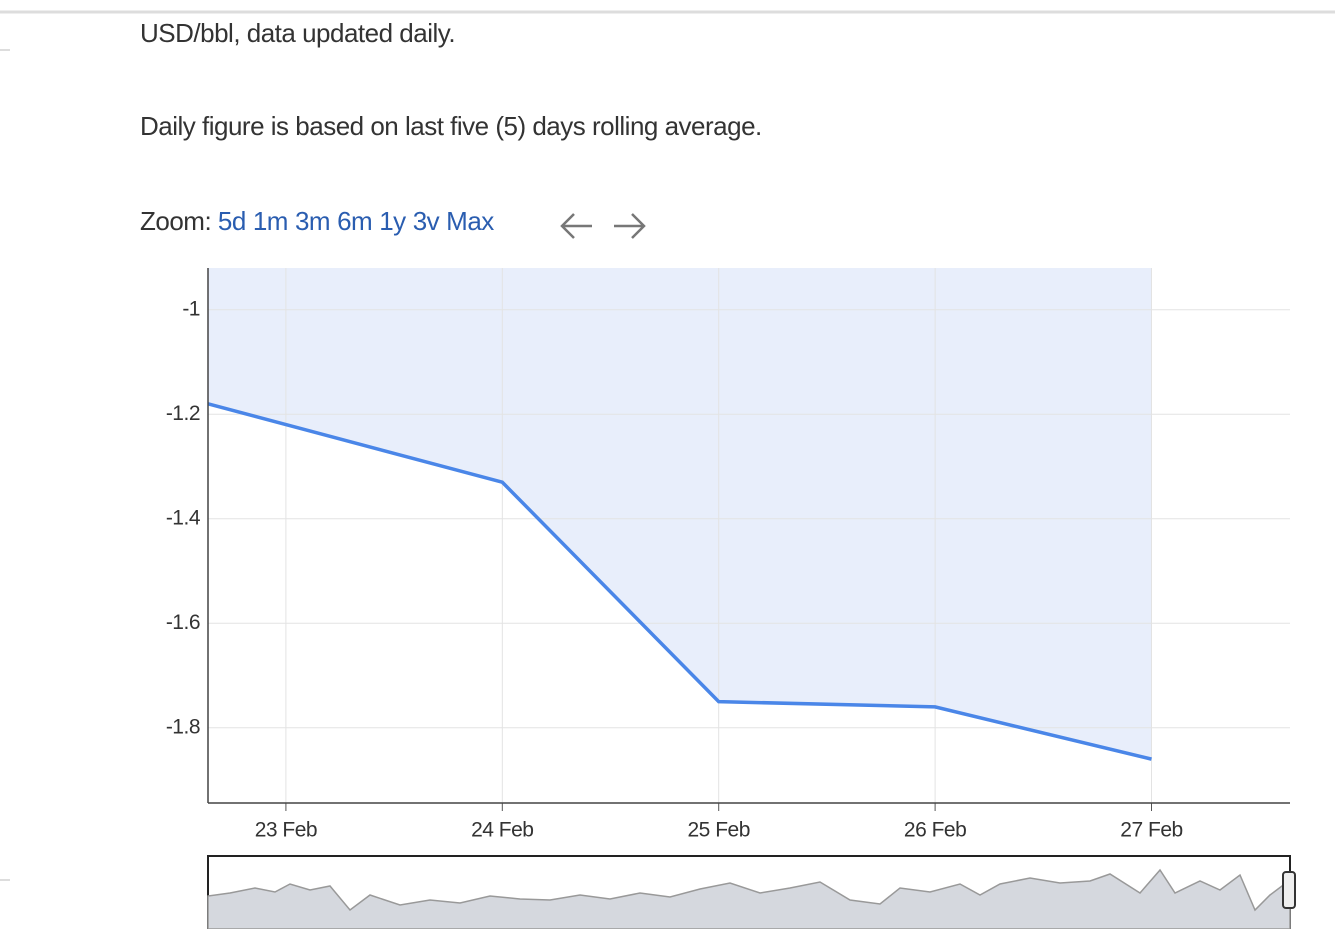  I want to click on zoom-link: 1y, so click(392, 221).